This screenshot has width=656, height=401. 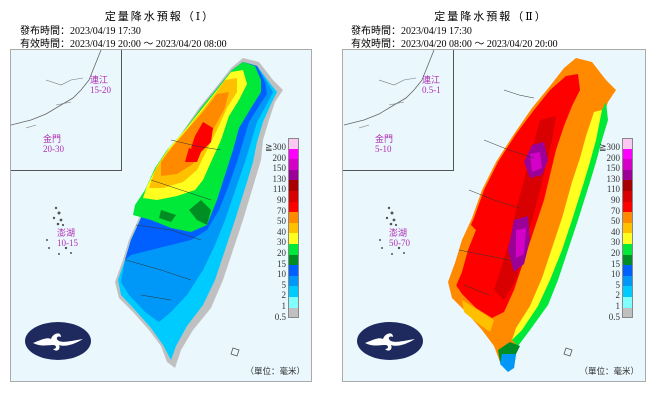 I want to click on legend-label: 150, so click(x=613, y=168).